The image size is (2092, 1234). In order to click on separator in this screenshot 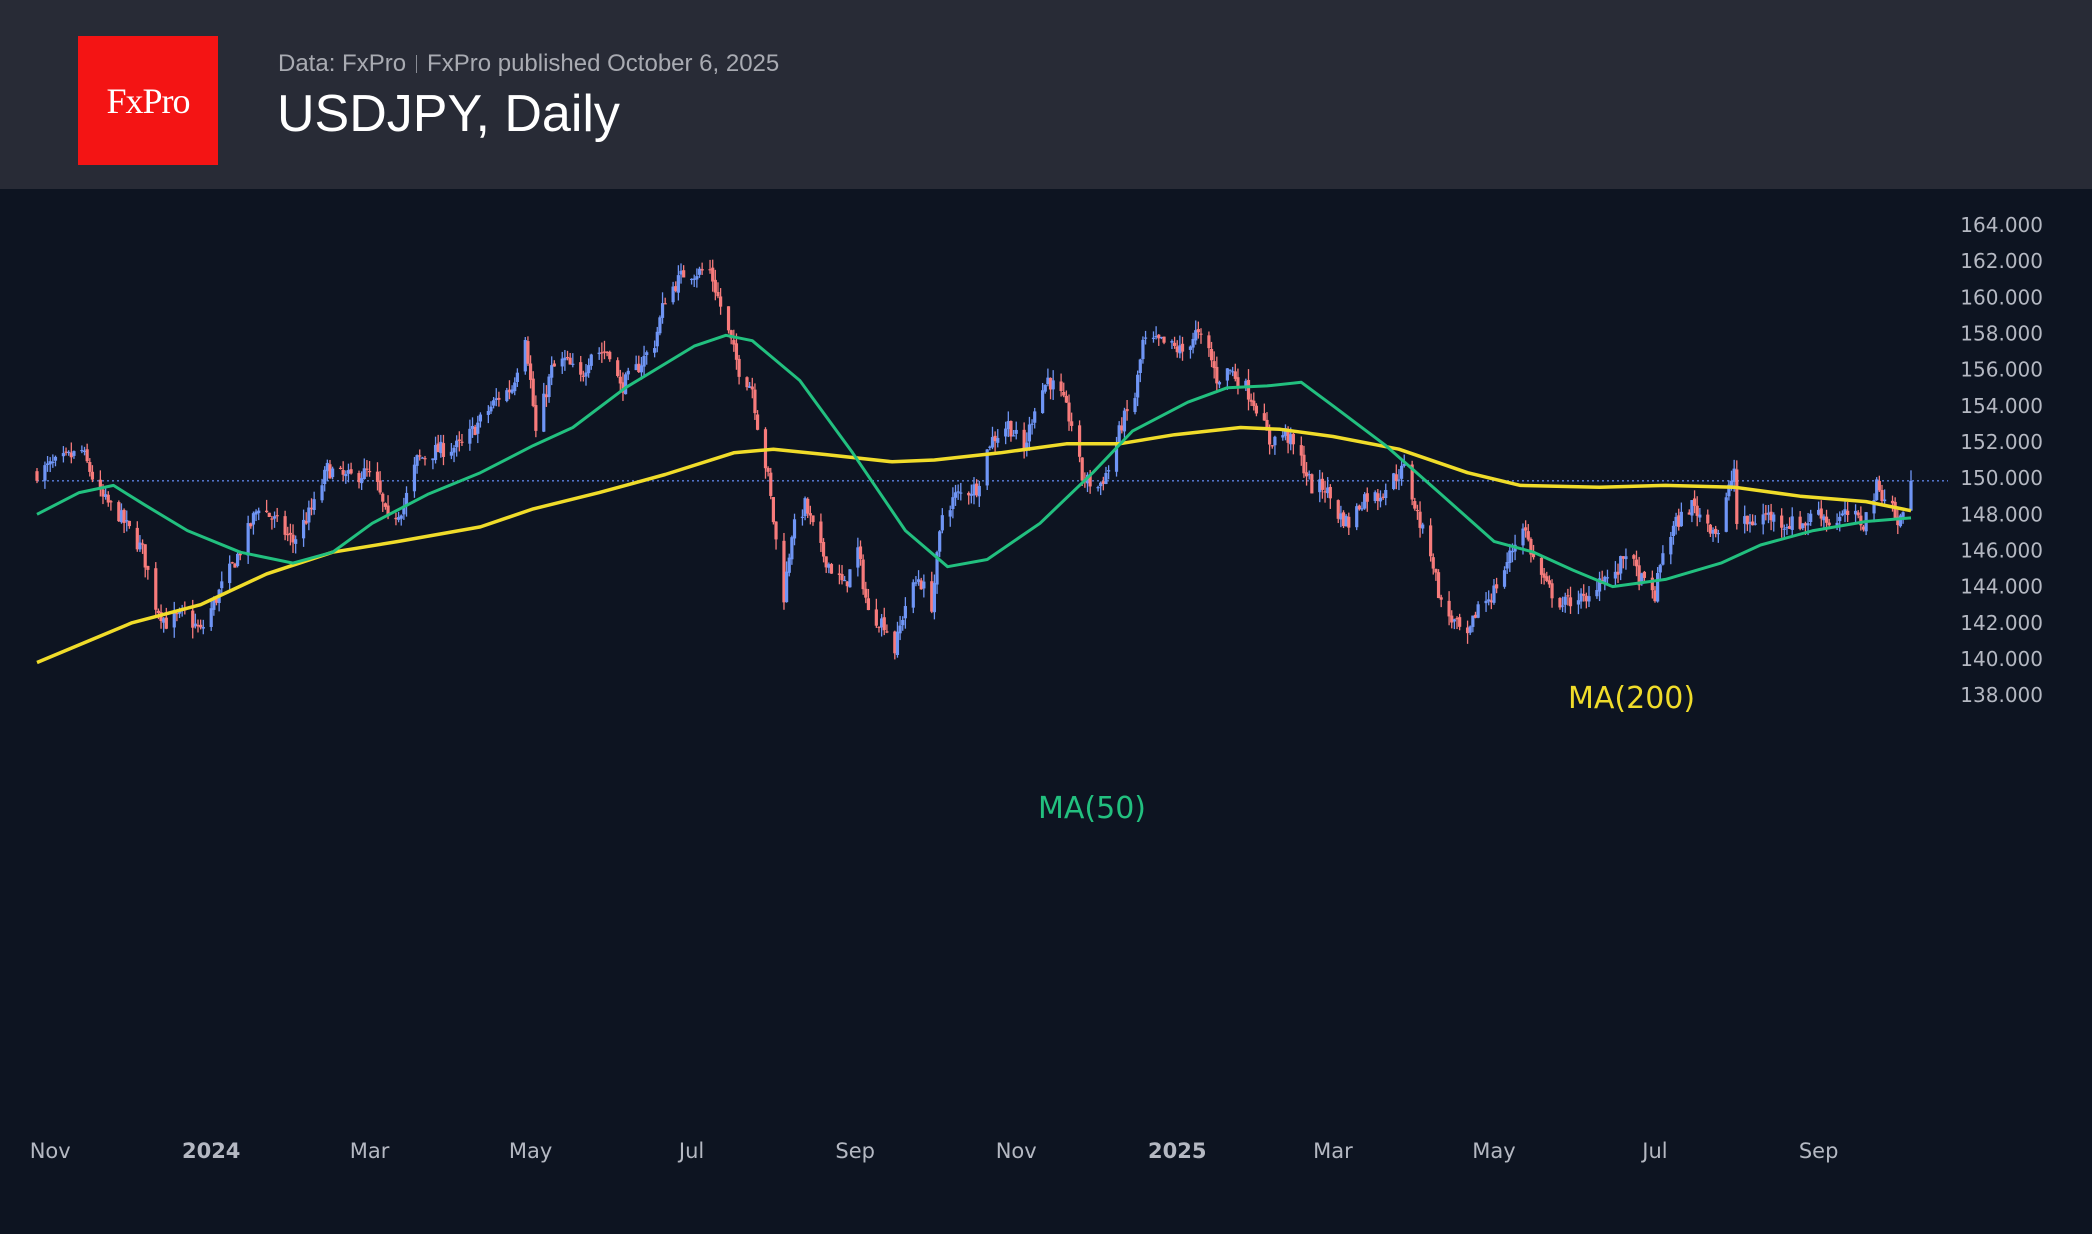, I will do `click(417, 64)`.